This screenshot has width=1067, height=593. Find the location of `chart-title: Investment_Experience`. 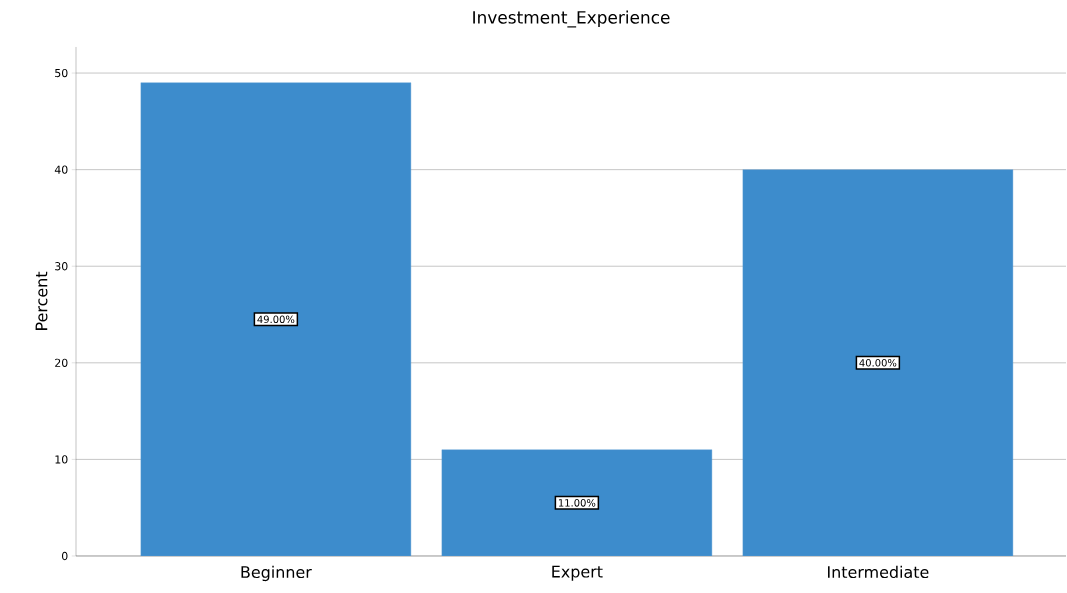

chart-title: Investment_Experience is located at coordinates (571, 19).